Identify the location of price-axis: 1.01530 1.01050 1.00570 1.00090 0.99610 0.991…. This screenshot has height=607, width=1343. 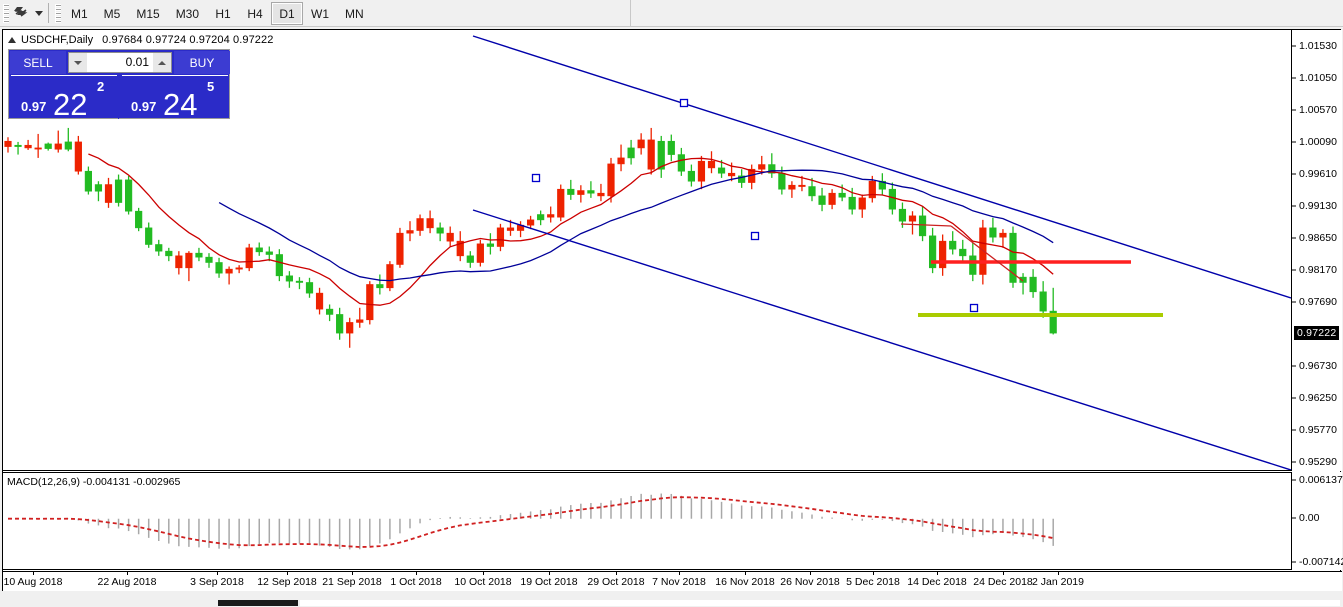
(1316, 250).